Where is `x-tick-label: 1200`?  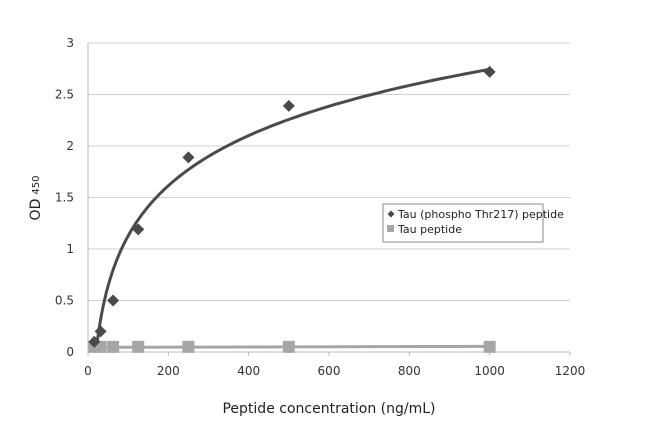
x-tick-label: 1200 is located at coordinates (570, 371).